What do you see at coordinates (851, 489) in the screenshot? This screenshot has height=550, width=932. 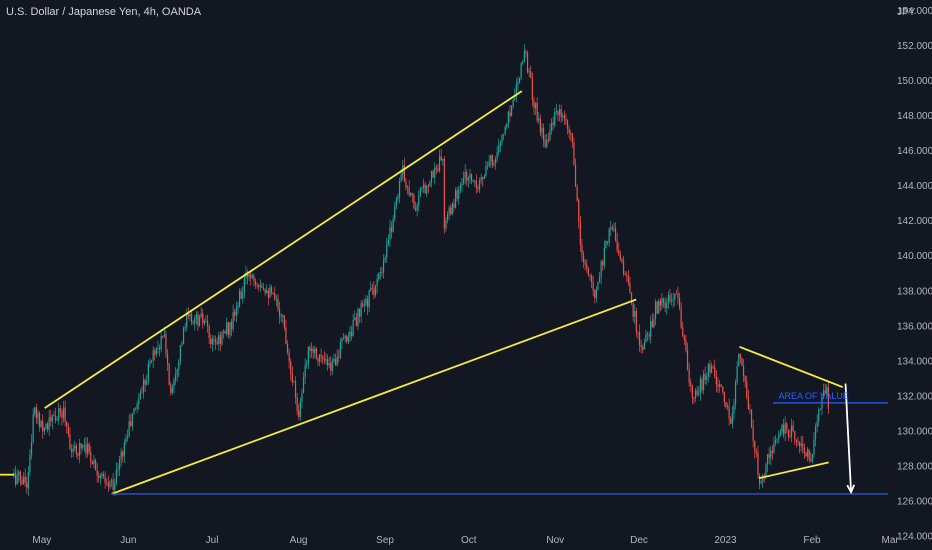 I see `projection-arrow-head` at bounding box center [851, 489].